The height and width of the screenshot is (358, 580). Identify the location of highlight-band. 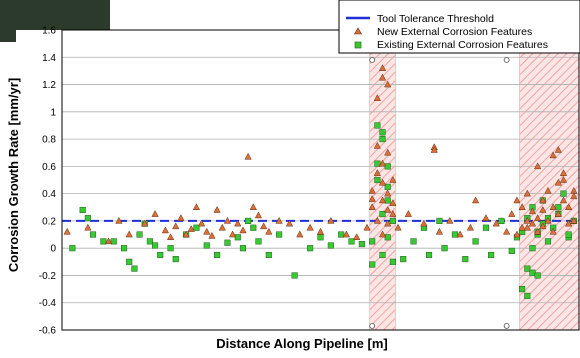
(549, 180).